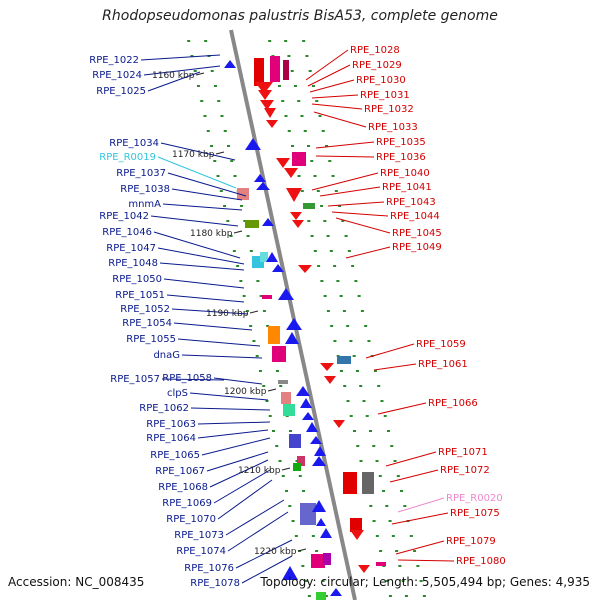 Image resolution: width=600 pixels, height=600 pixels. Describe the element at coordinates (183, 487) in the screenshot. I see `gene-label-left: RPE_1068` at that location.